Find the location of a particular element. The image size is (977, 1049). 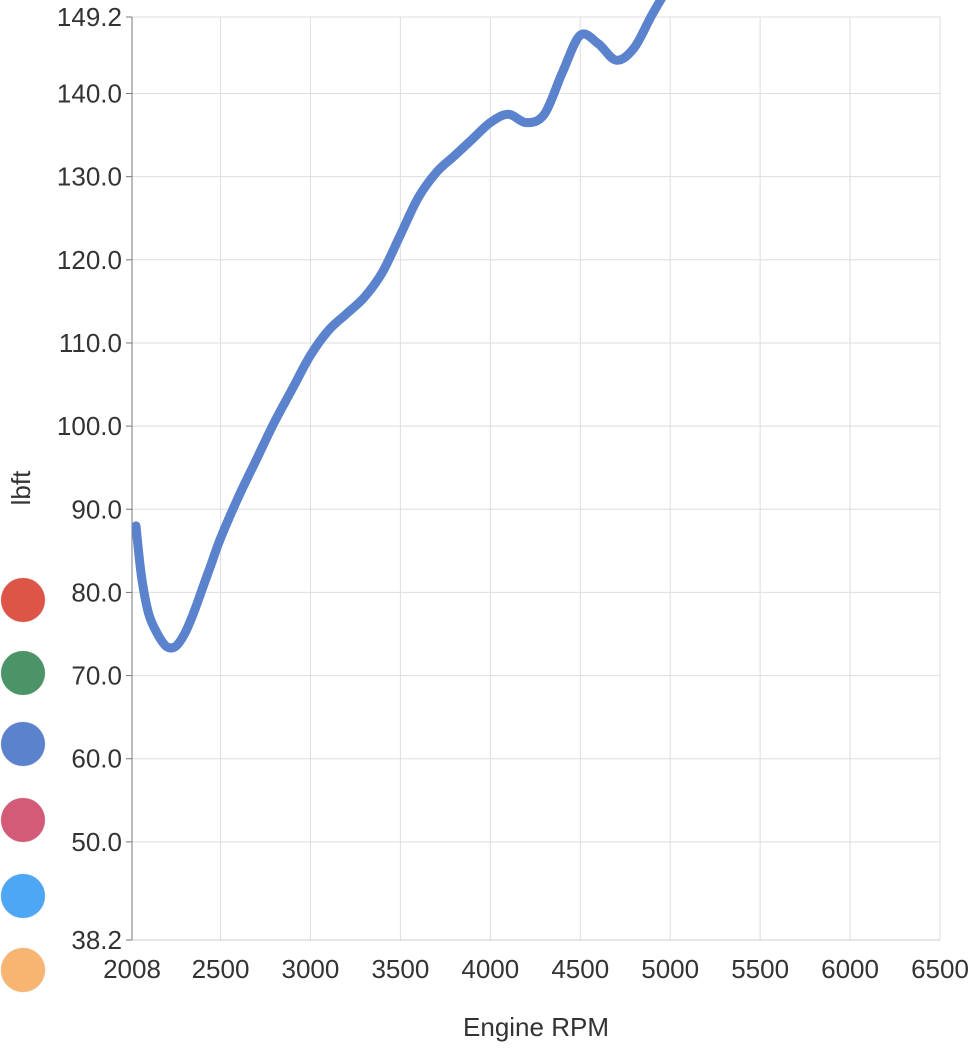

x-tick-label: 4500 is located at coordinates (580, 969).